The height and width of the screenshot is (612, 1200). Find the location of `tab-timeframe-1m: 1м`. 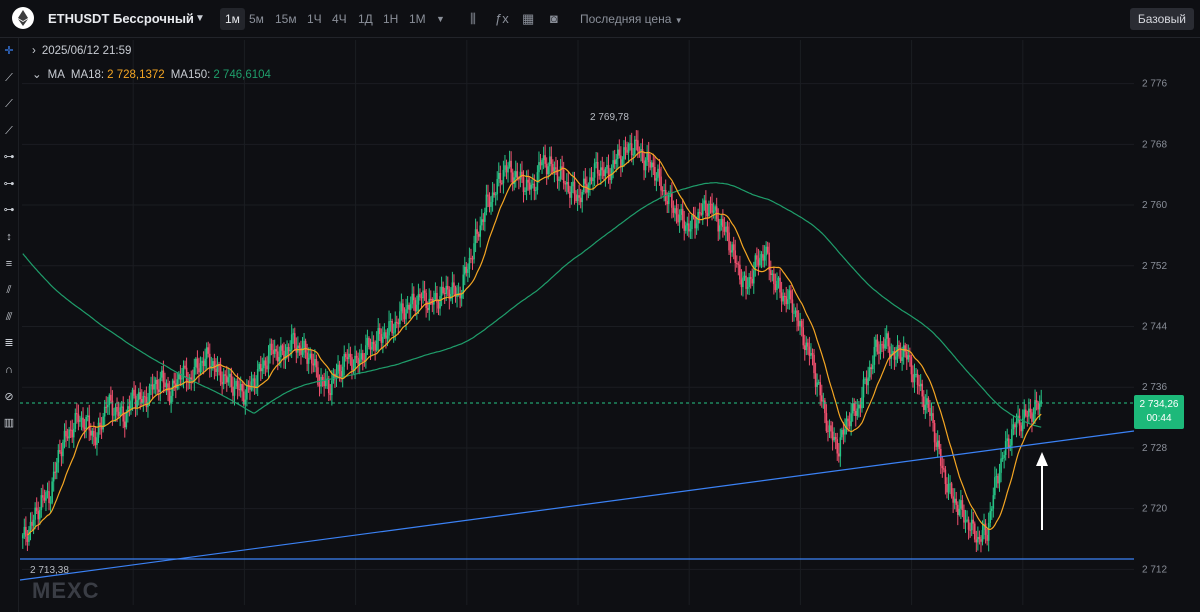

tab-timeframe-1m: 1м is located at coordinates (232, 19).